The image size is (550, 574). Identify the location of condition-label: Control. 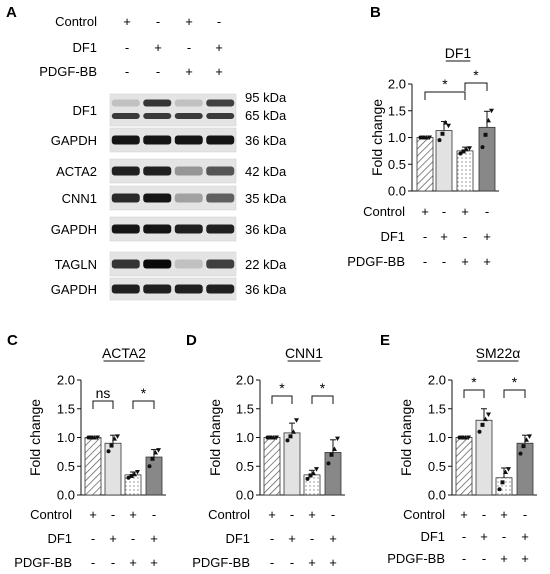
(424, 514).